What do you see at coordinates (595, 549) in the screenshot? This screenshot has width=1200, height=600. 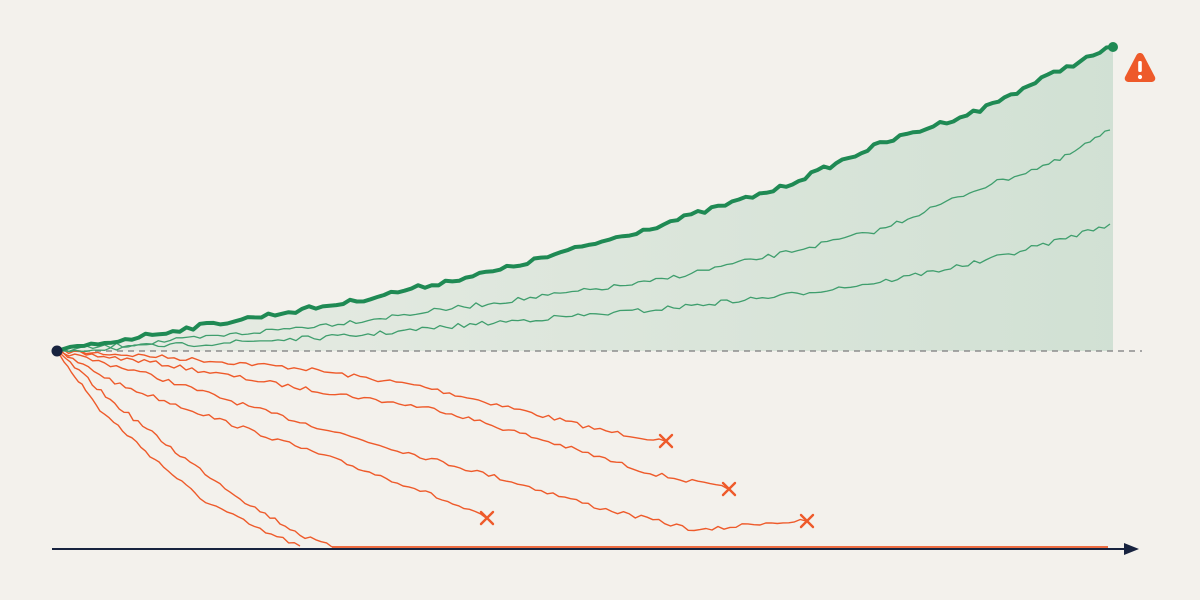 I see `time-axis` at bounding box center [595, 549].